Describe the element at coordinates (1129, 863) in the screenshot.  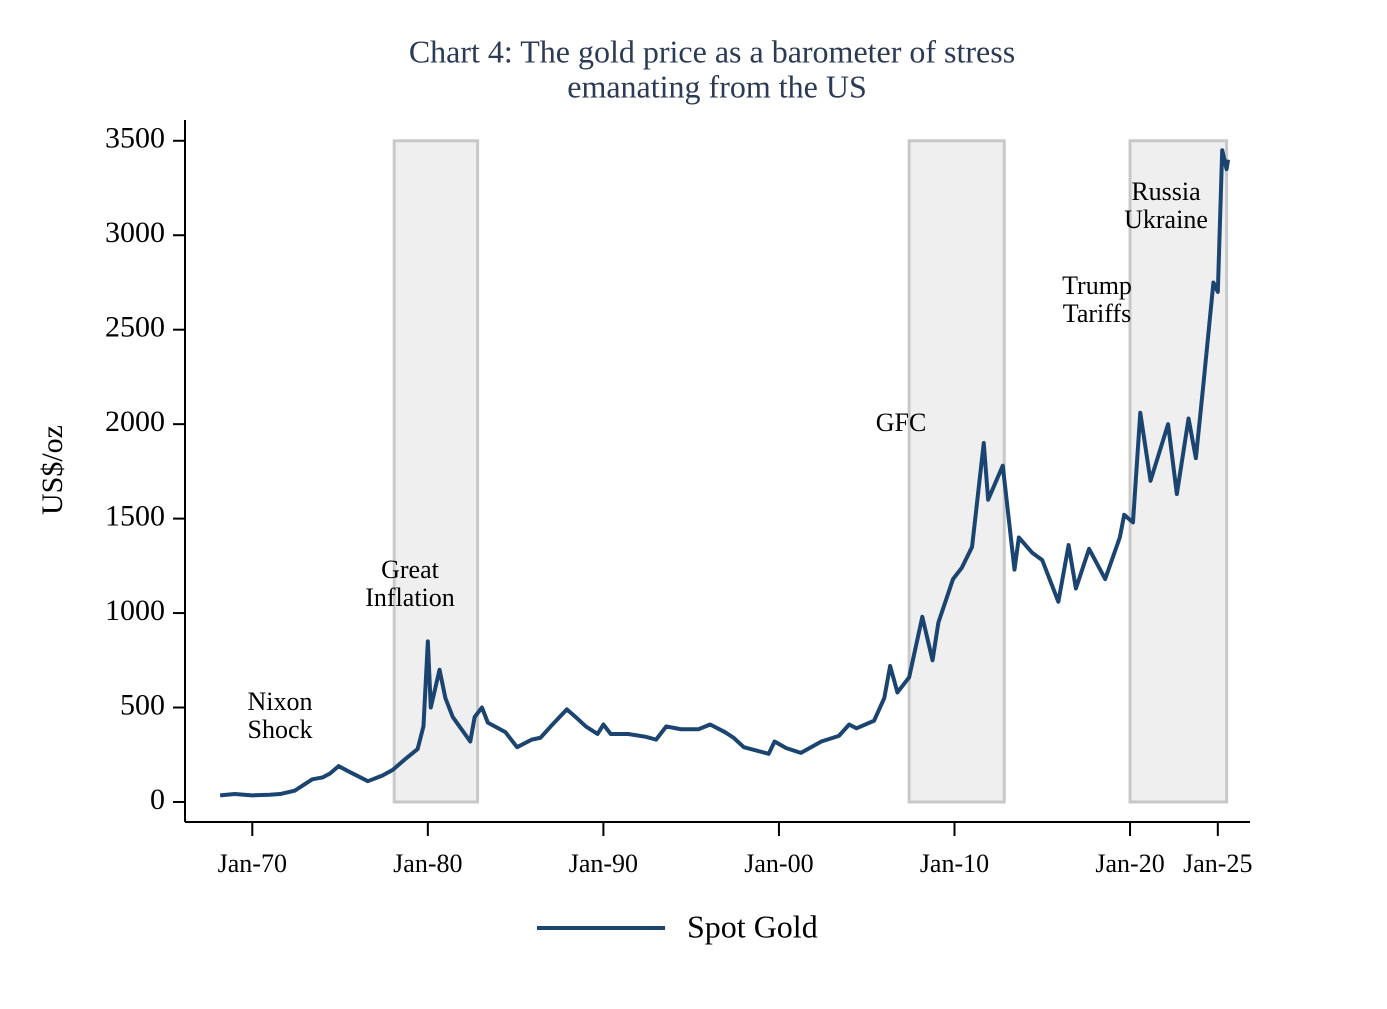
I see `x-tick-label: Jan-20` at that location.